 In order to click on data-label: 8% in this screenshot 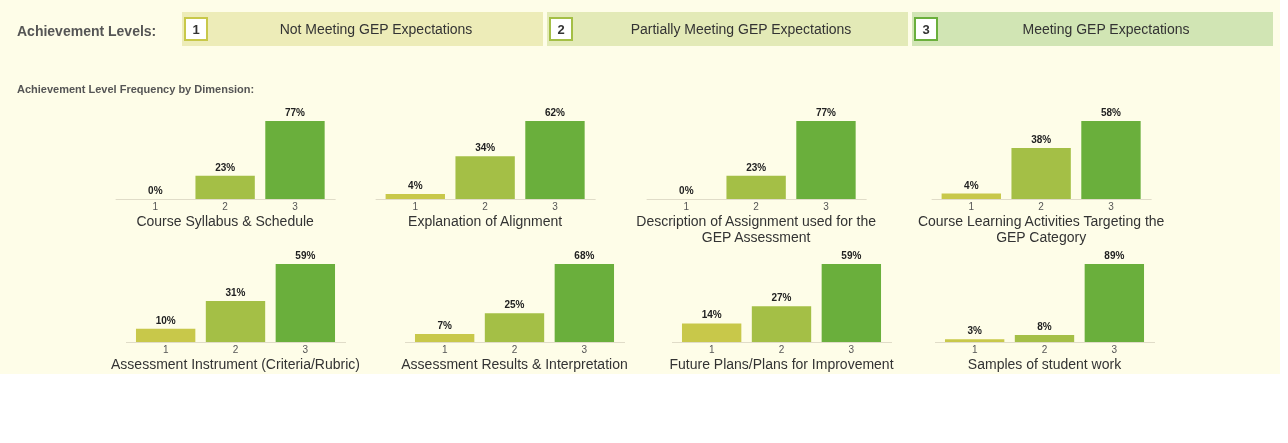, I will do `click(1044, 326)`.